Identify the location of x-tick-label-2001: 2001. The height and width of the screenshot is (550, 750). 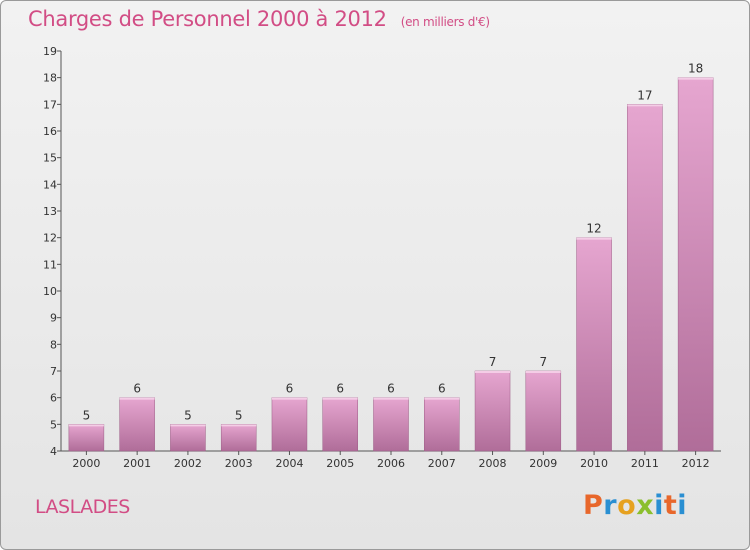
(137, 463).